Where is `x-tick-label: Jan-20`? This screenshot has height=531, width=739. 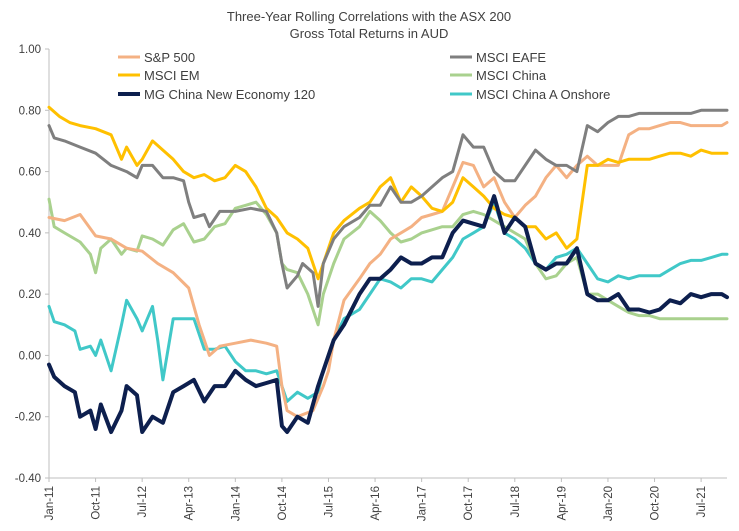 x-tick-label: Jan-20 is located at coordinates (609, 503).